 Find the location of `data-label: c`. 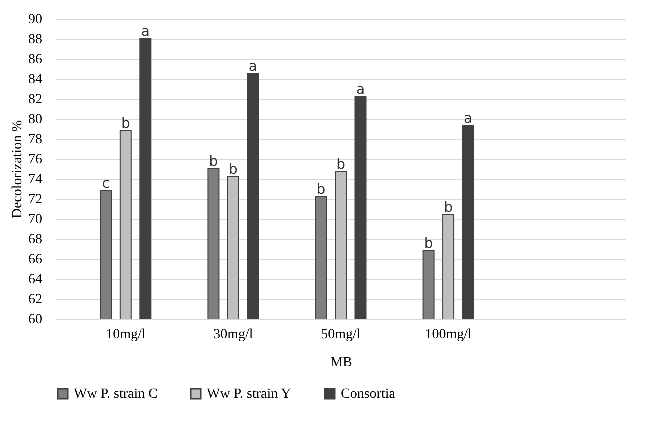

data-label: c is located at coordinates (106, 184).